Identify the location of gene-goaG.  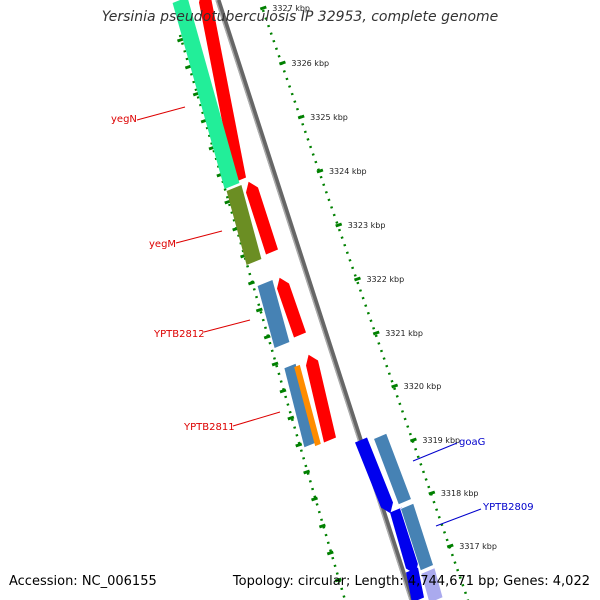
(392, 469).